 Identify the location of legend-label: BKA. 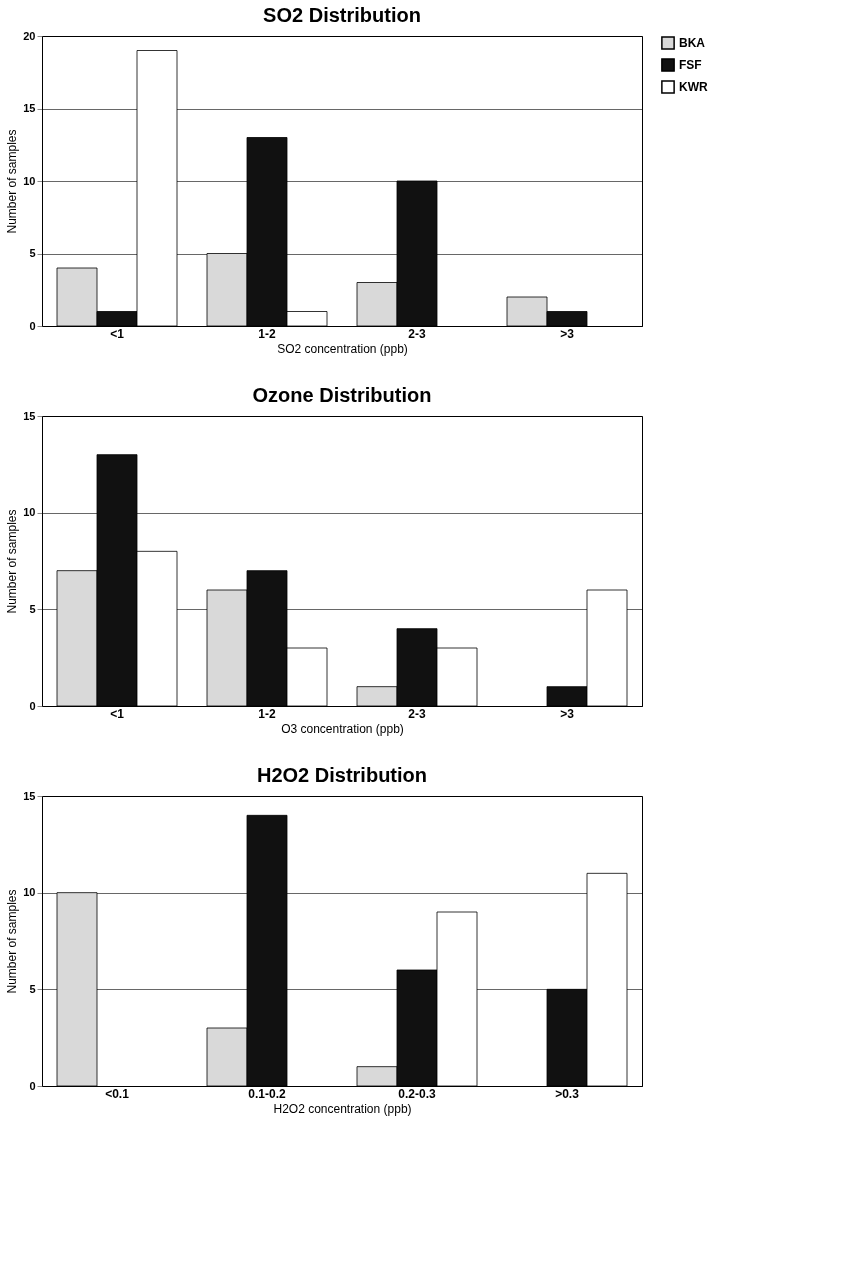
(692, 43).